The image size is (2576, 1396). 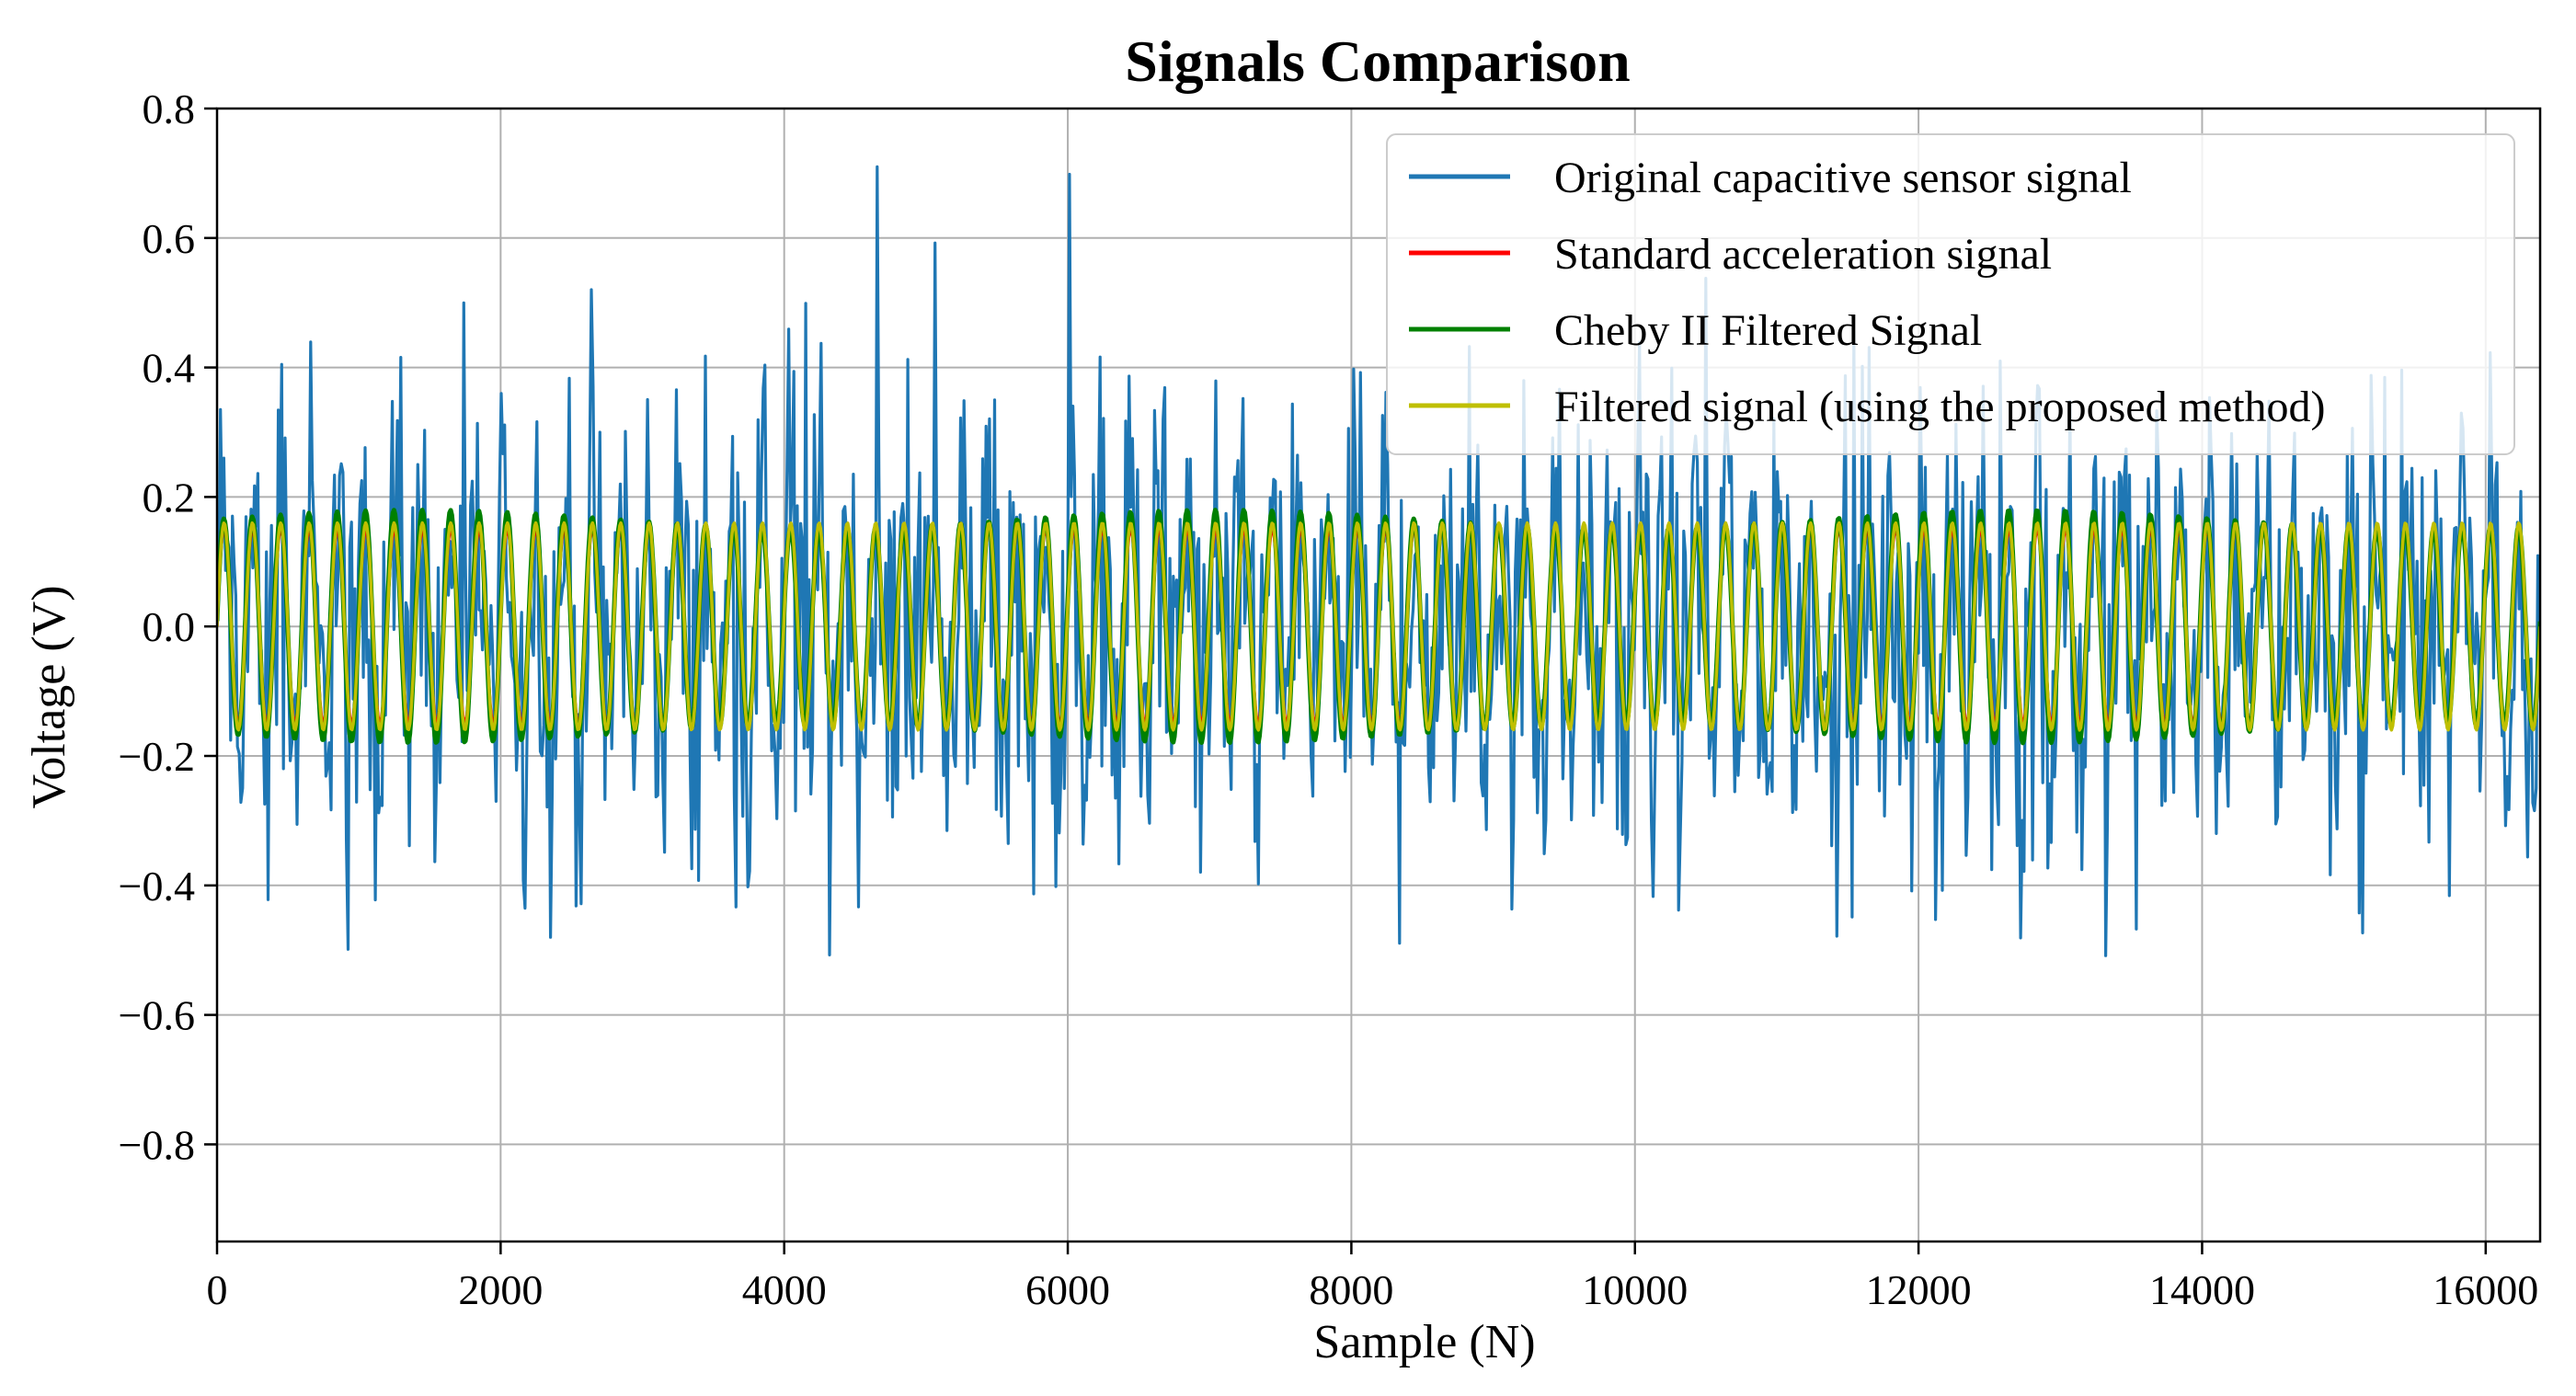 What do you see at coordinates (1803, 254) in the screenshot?
I see `legend-label: Standard acceleration signal` at bounding box center [1803, 254].